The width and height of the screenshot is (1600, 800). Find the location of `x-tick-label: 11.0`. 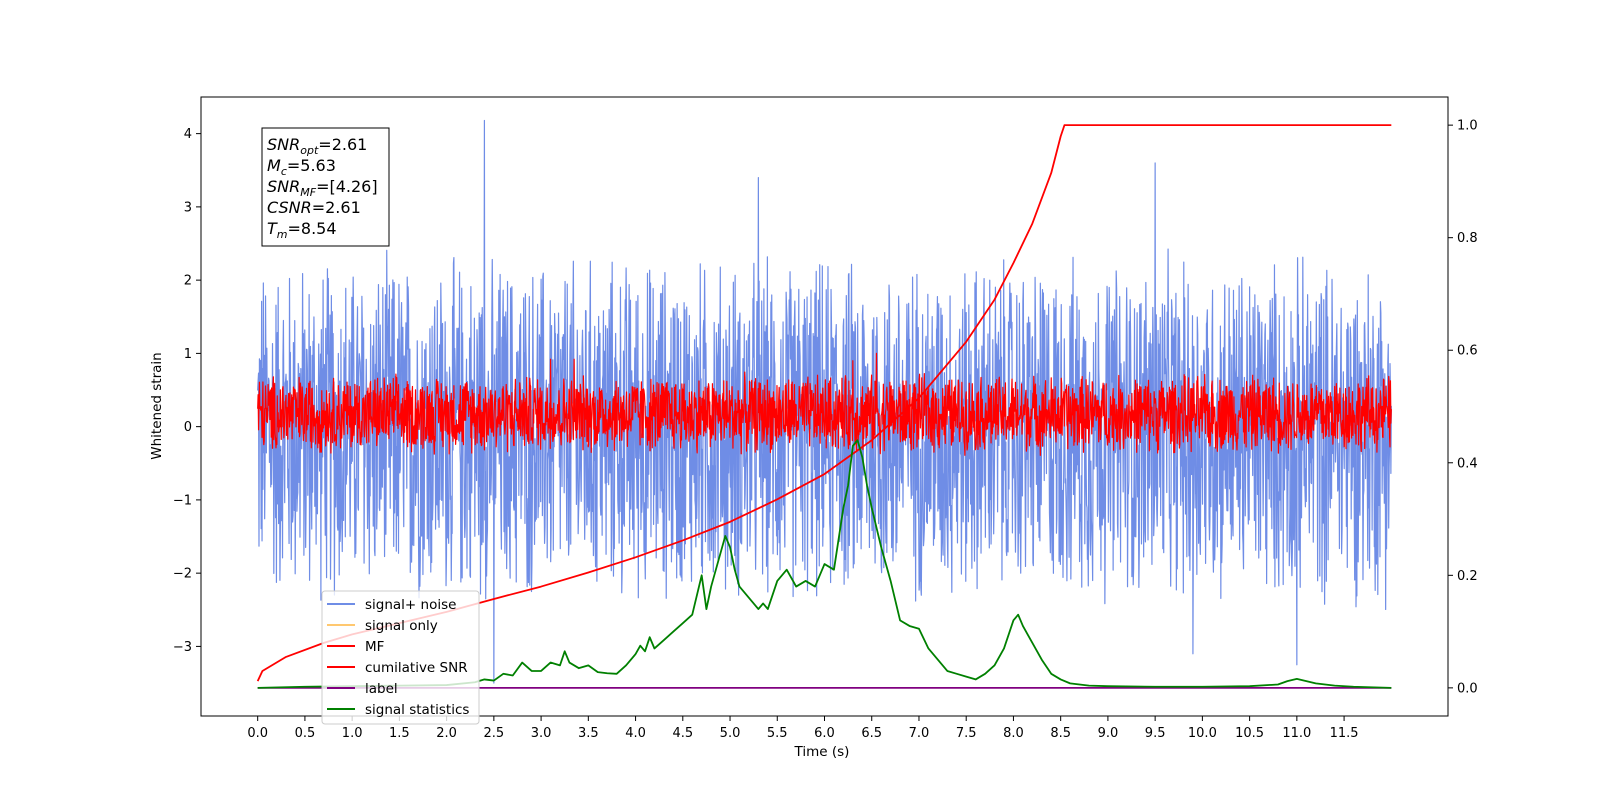

x-tick-label: 11.0 is located at coordinates (1296, 733).